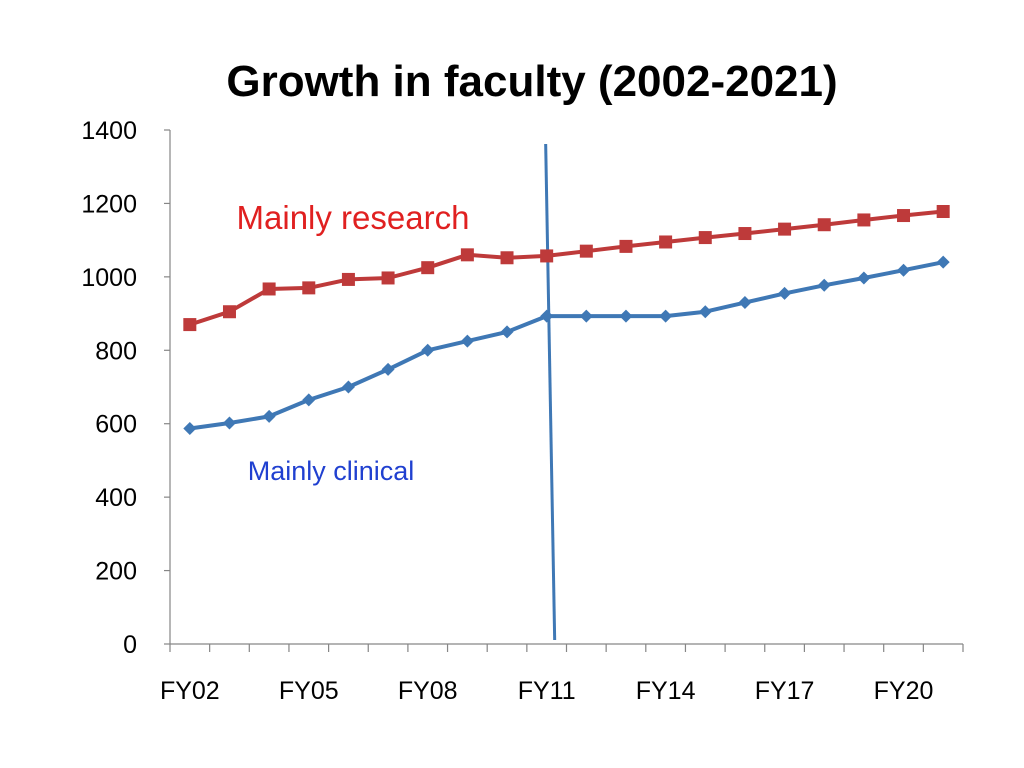 This screenshot has width=1024, height=768. I want to click on x-tick-label: FY20, so click(904, 691).